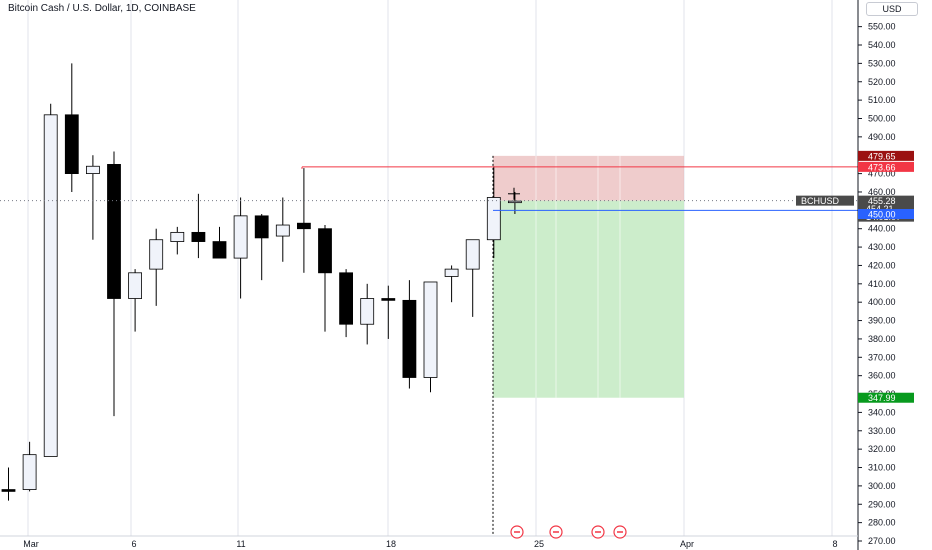 The height and width of the screenshot is (550, 932). Describe the element at coordinates (882, 339) in the screenshot. I see `y-tick-label: 380.00` at that location.